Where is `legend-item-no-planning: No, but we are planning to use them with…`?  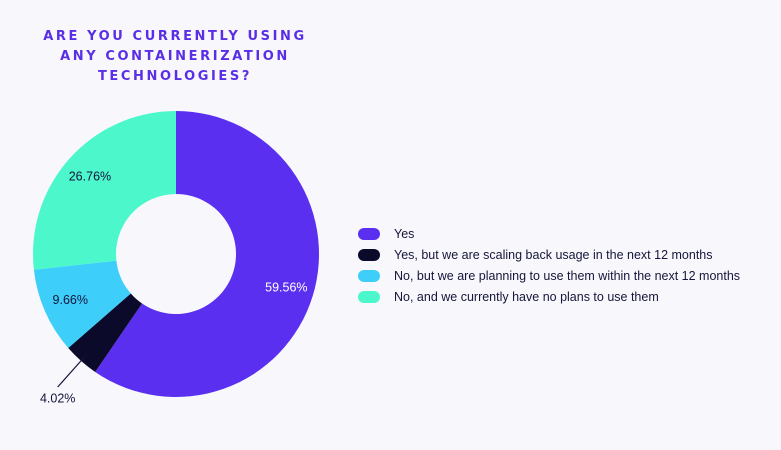
legend-item-no-planning: No, but we are planning to use them with… is located at coordinates (549, 275).